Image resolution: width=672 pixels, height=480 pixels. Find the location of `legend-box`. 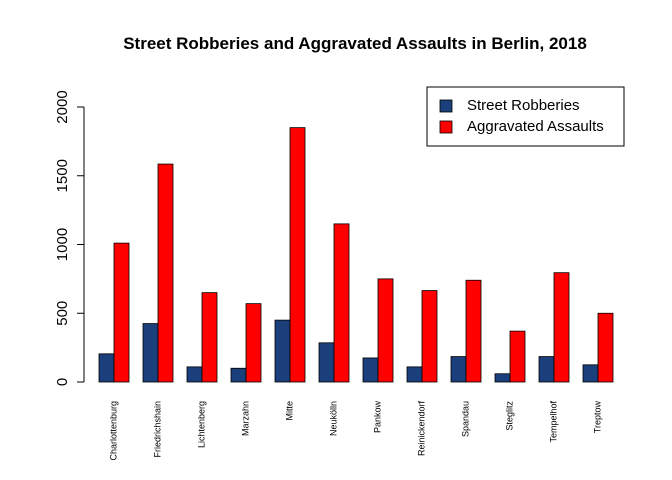

legend-box is located at coordinates (525, 116).